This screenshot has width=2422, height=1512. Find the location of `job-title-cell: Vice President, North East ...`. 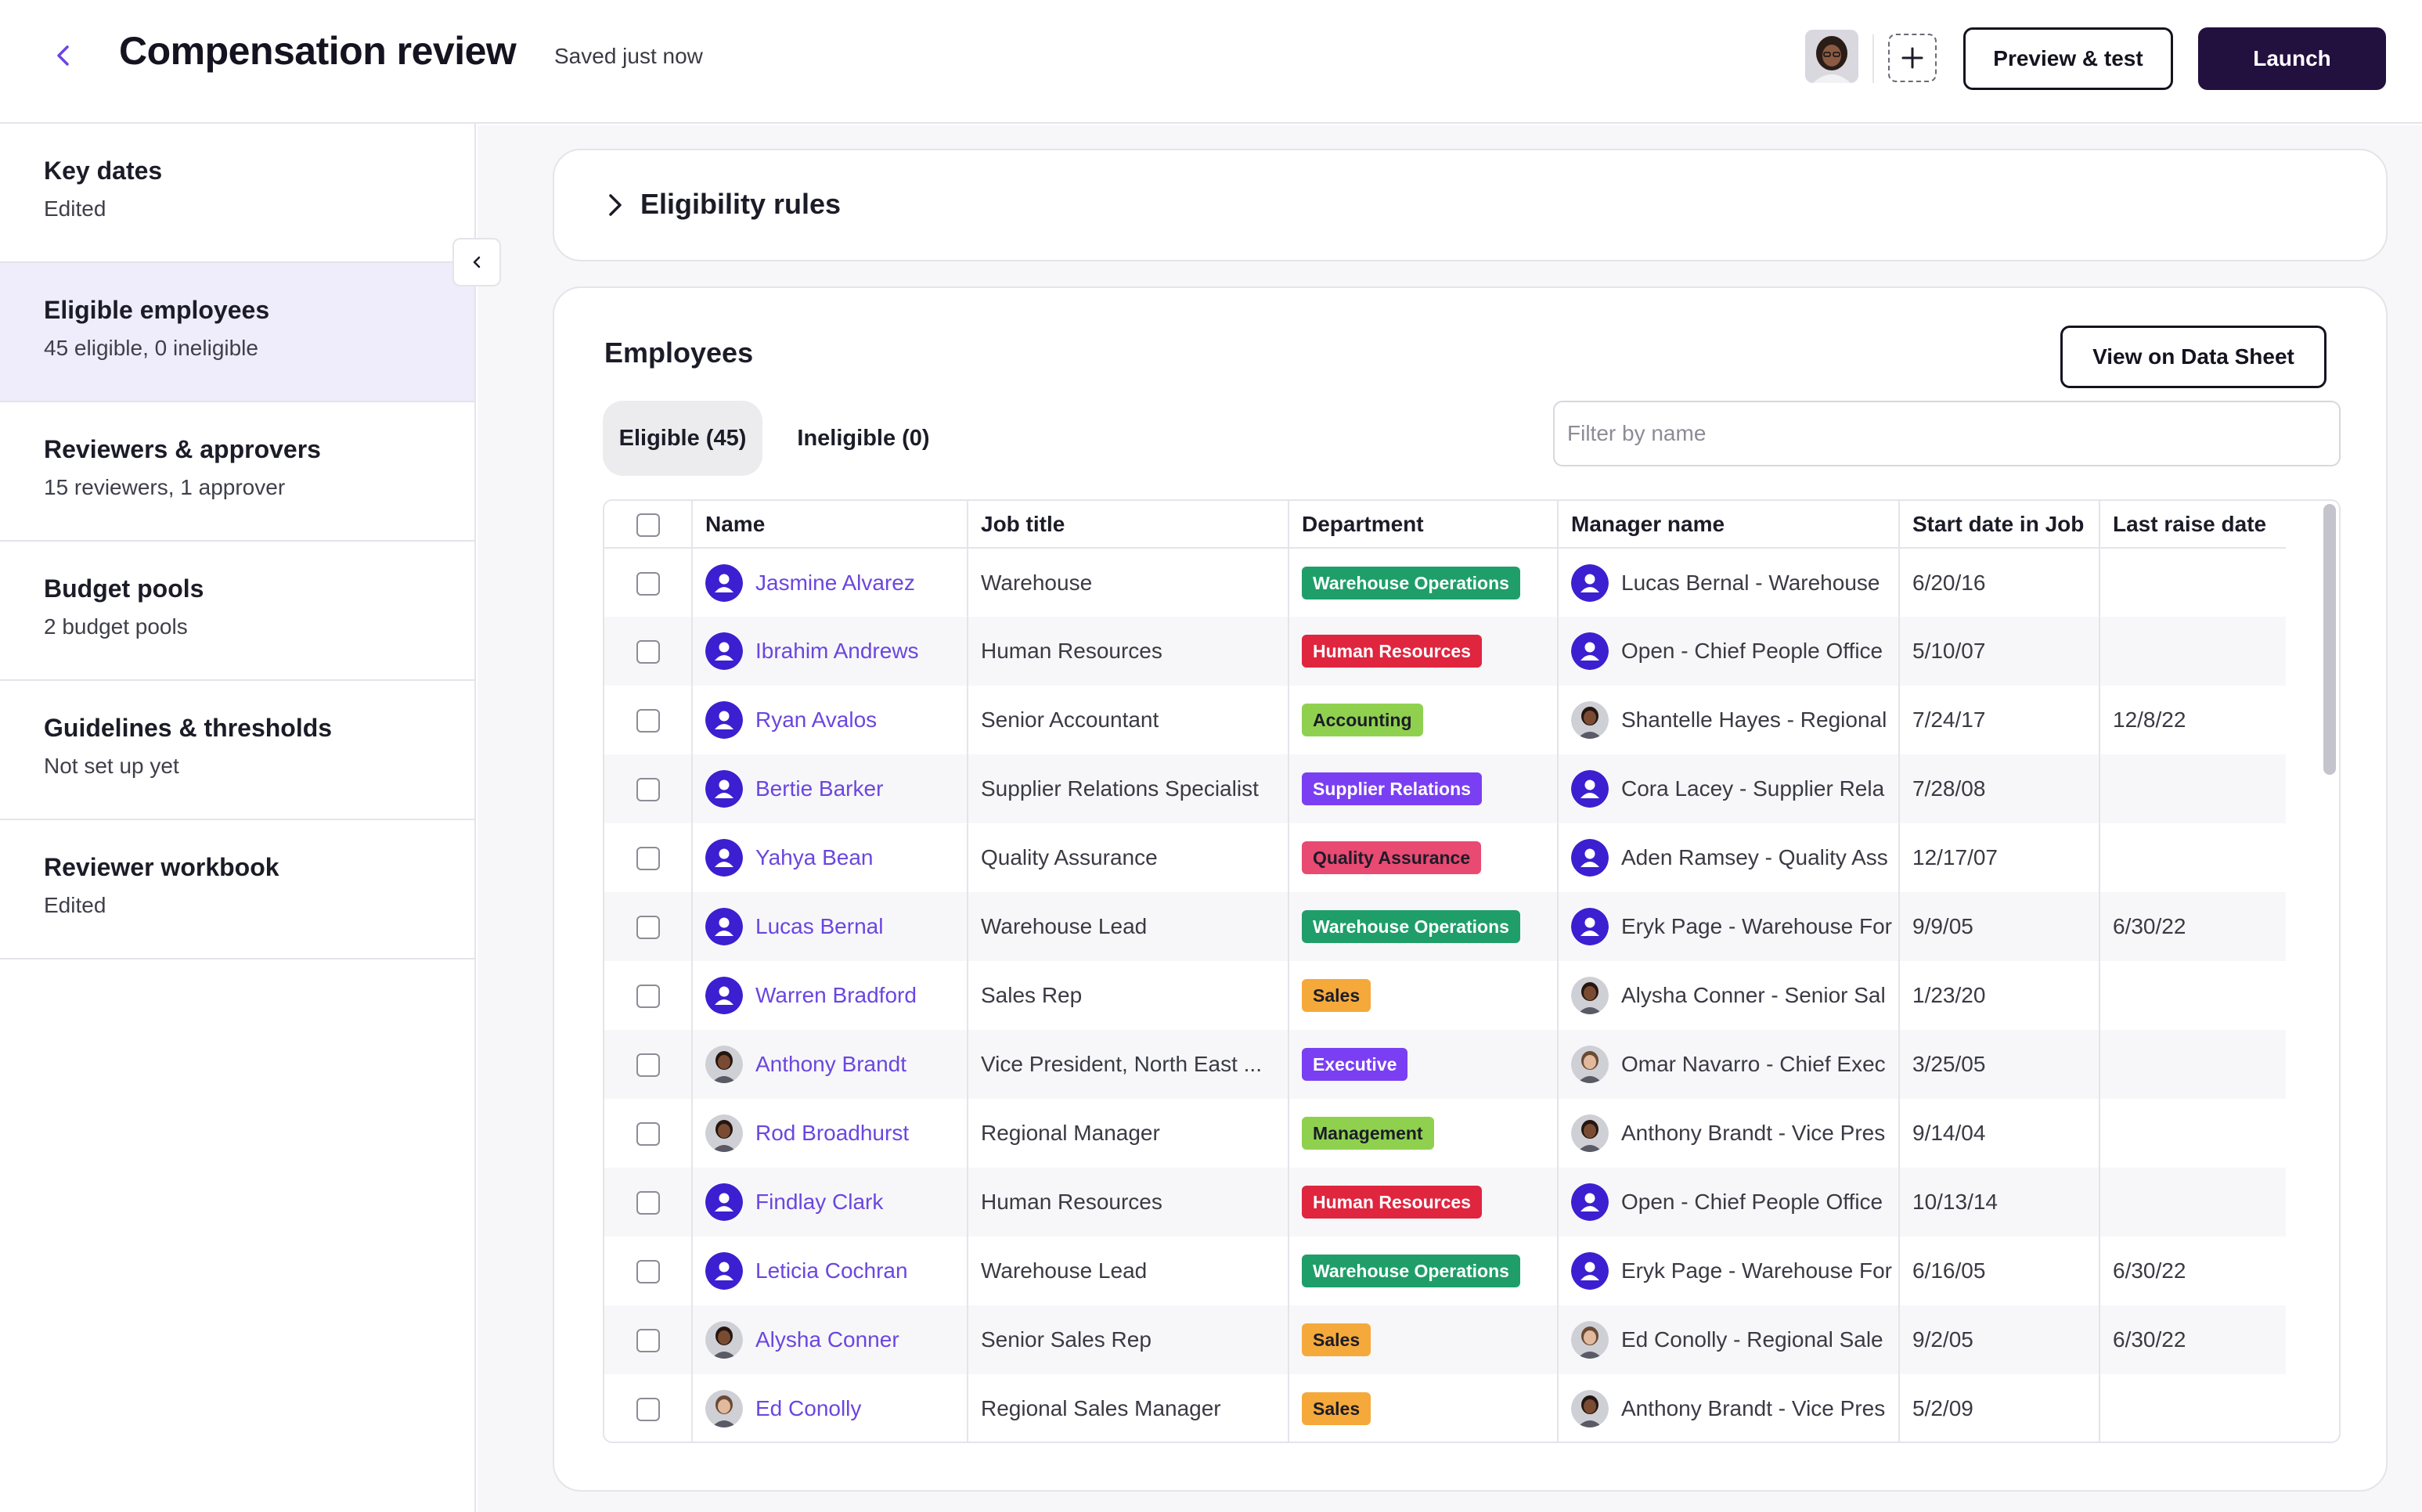

job-title-cell: Vice President, North East ... is located at coordinates (1128, 1064).